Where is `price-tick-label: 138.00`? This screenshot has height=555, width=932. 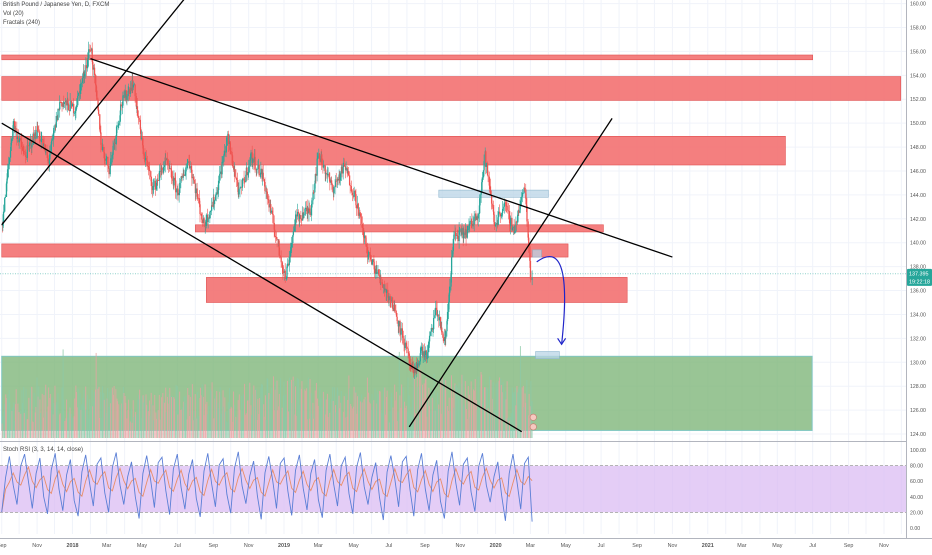 price-tick-label: 138.00 is located at coordinates (918, 268).